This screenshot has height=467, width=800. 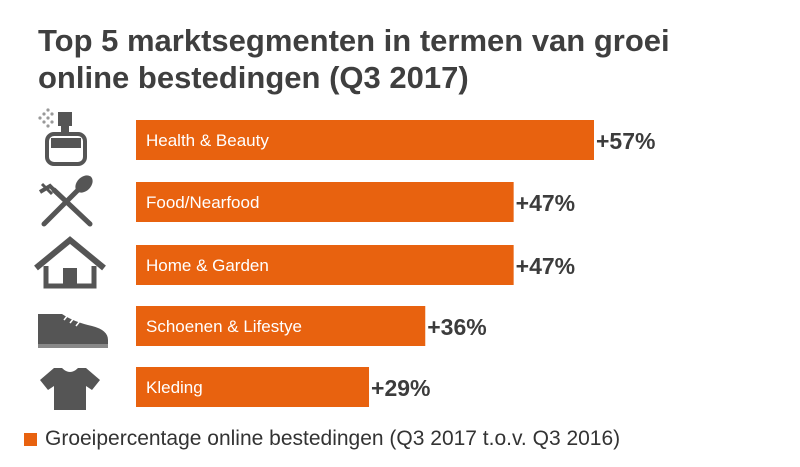 I want to click on category-label: Home & Garden, so click(x=207, y=265).